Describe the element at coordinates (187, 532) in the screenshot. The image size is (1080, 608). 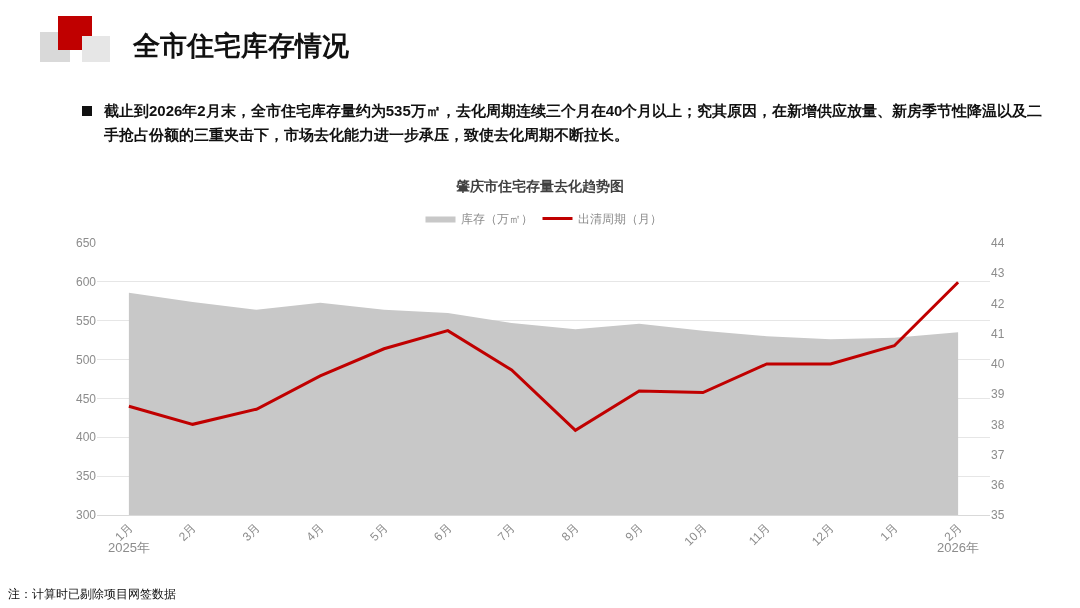
I see `x-tick-label: 2月` at that location.